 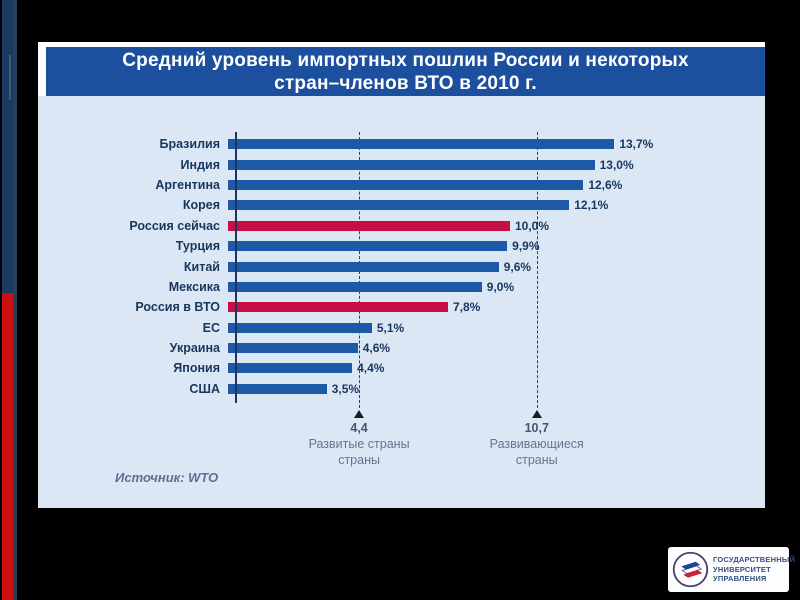 I want to click on chart-row: Турция 9,9%, so click(x=401, y=246).